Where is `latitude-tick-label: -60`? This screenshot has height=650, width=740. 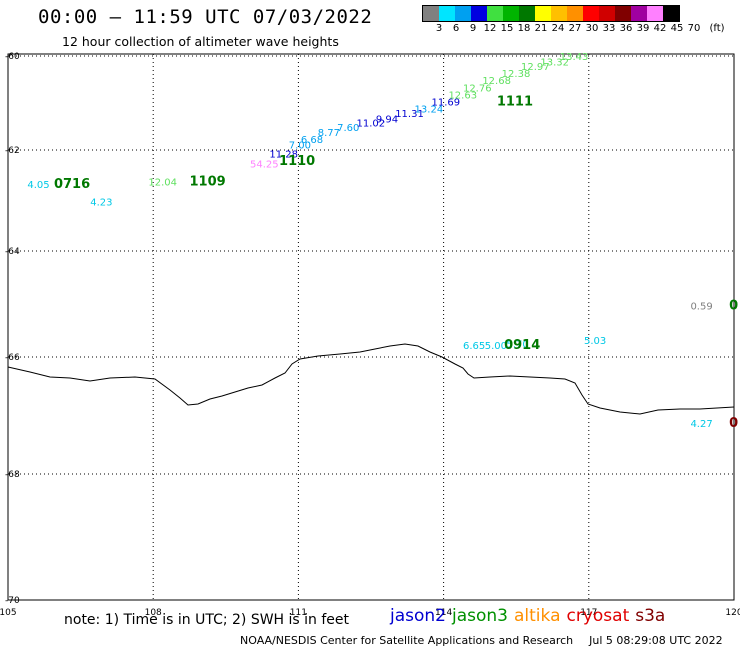 latitude-tick-label: -60 is located at coordinates (12, 57).